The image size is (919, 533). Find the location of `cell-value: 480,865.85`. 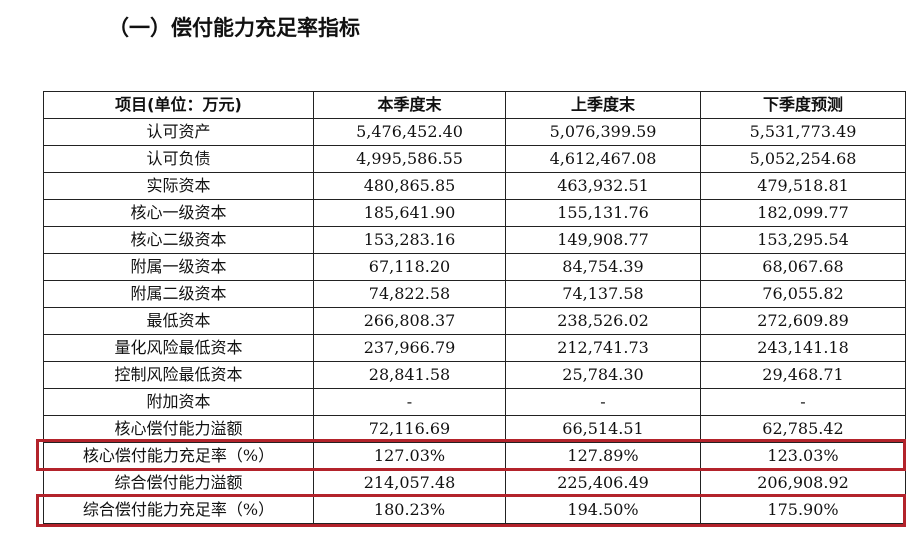

cell-value: 480,865.85 is located at coordinates (409, 186).